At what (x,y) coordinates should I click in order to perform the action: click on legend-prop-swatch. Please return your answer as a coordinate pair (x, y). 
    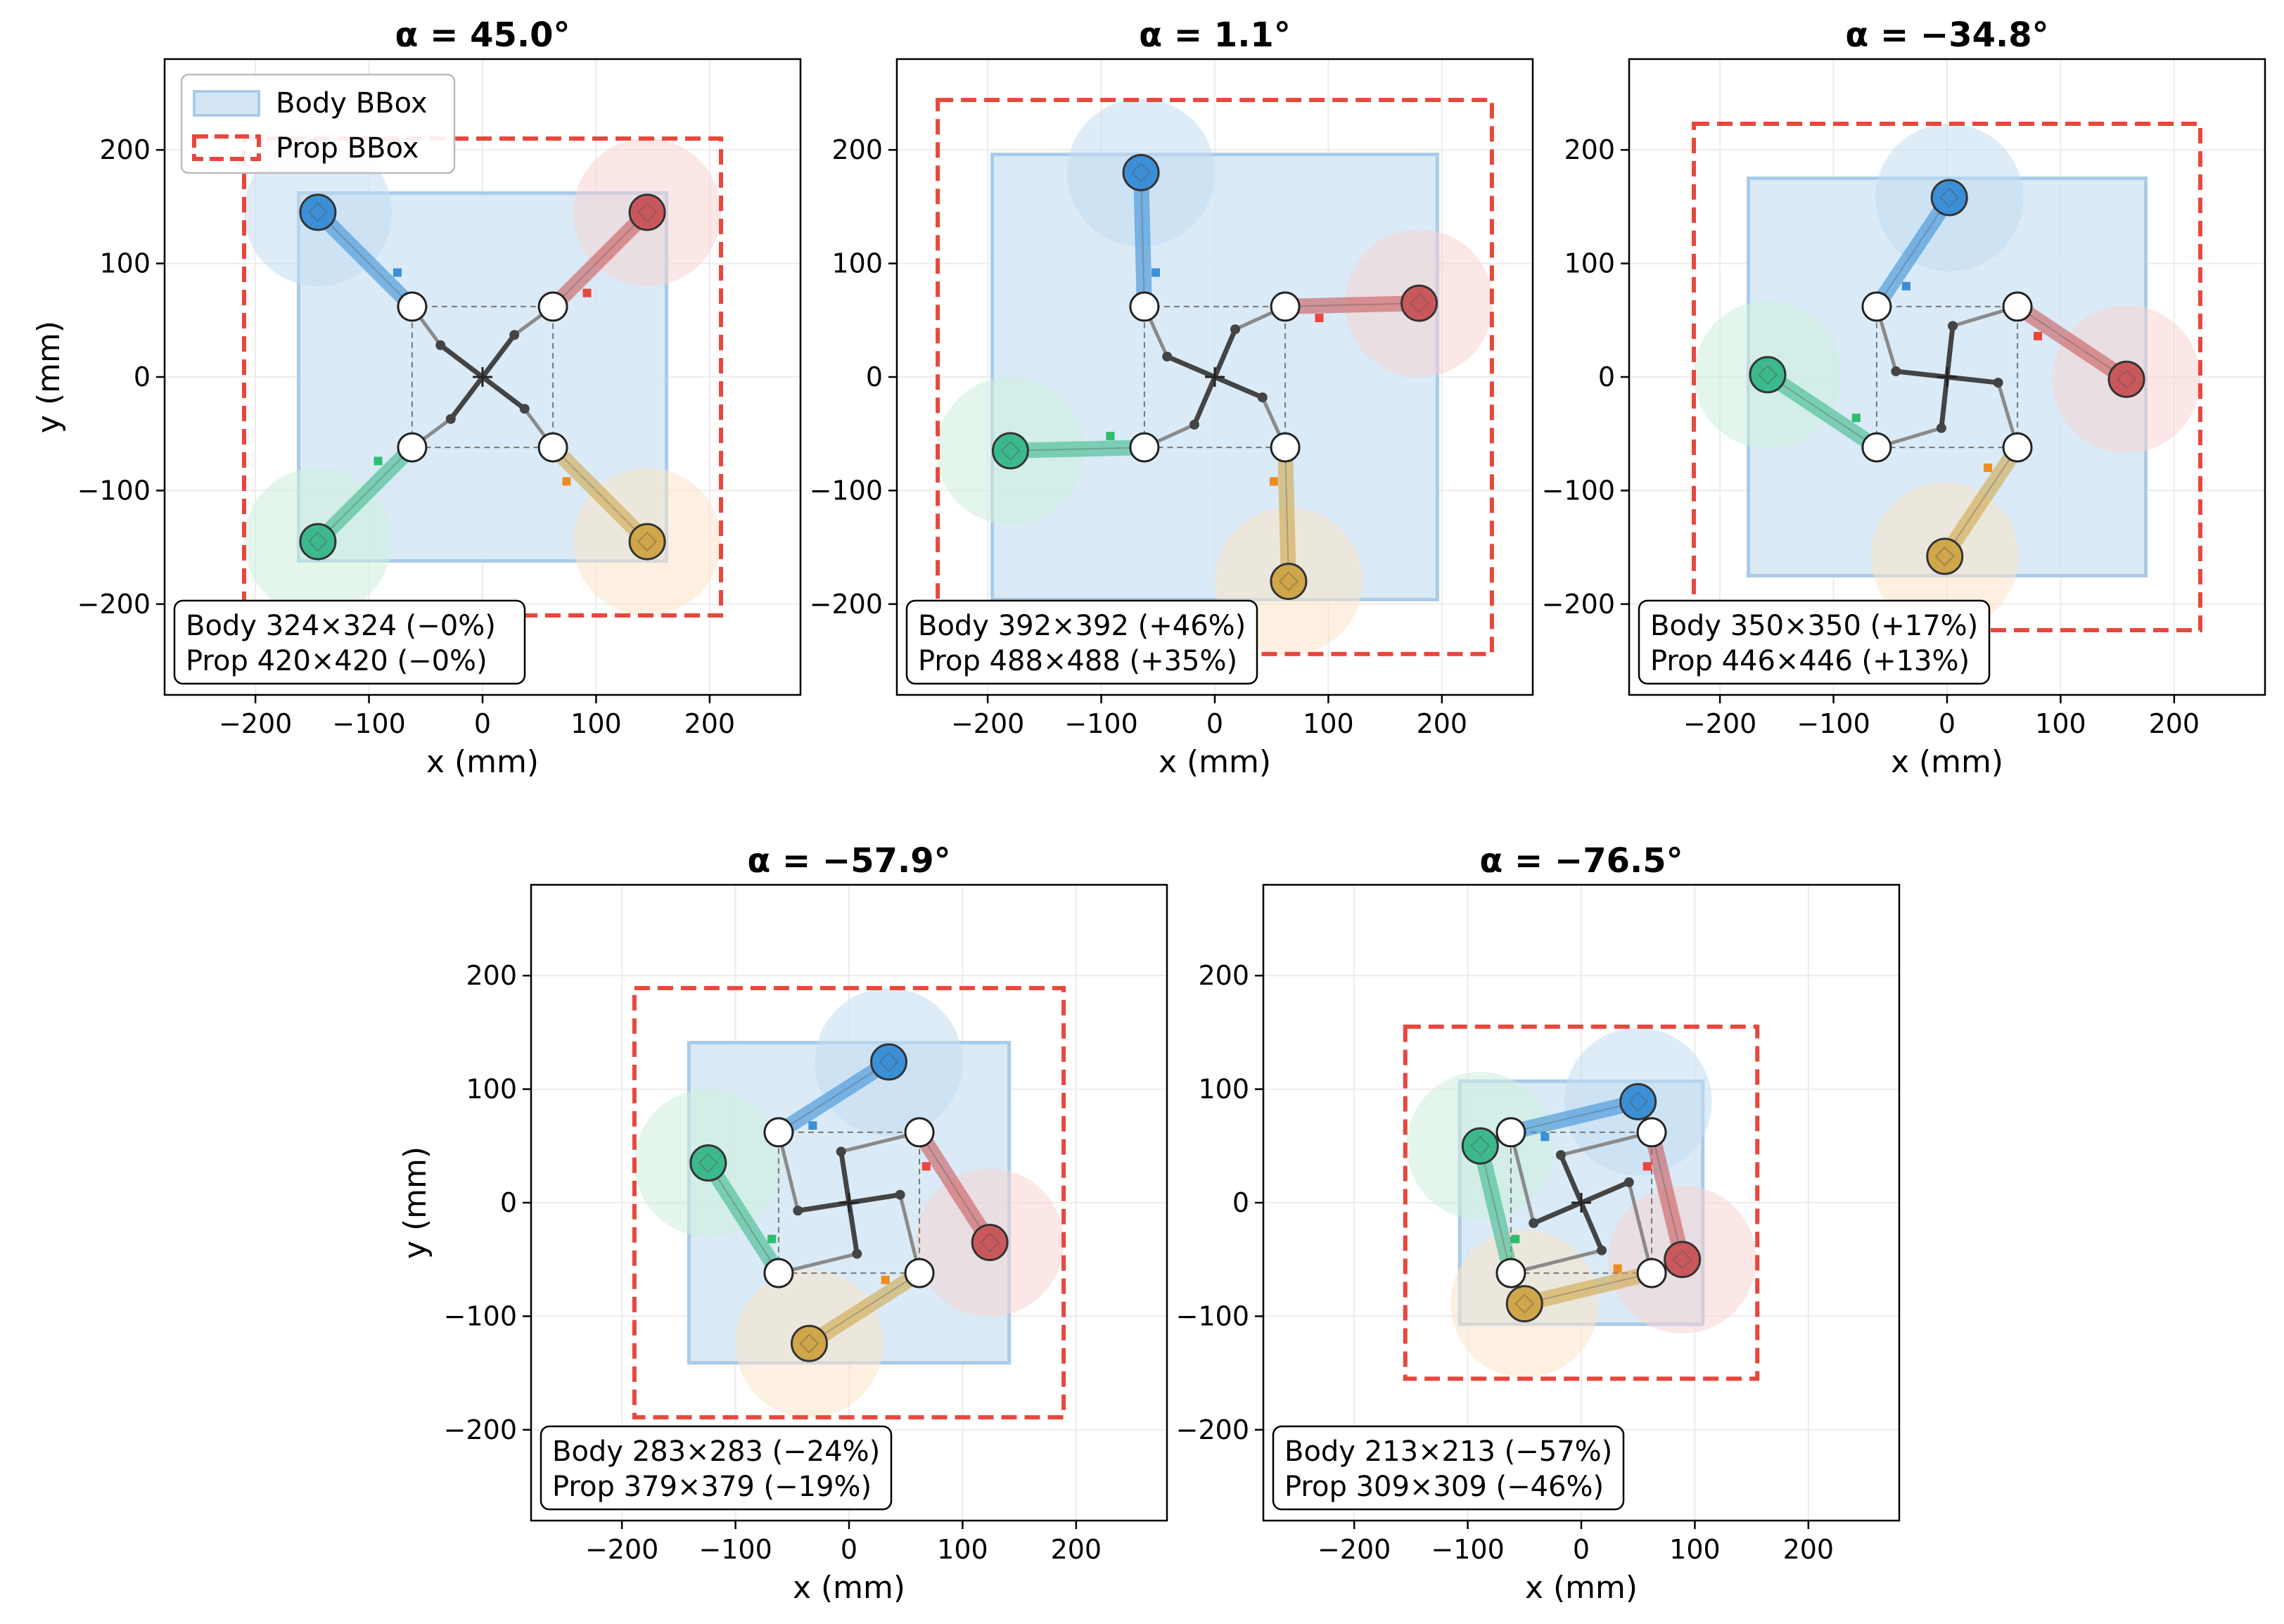
    Looking at the image, I should click on (226, 147).